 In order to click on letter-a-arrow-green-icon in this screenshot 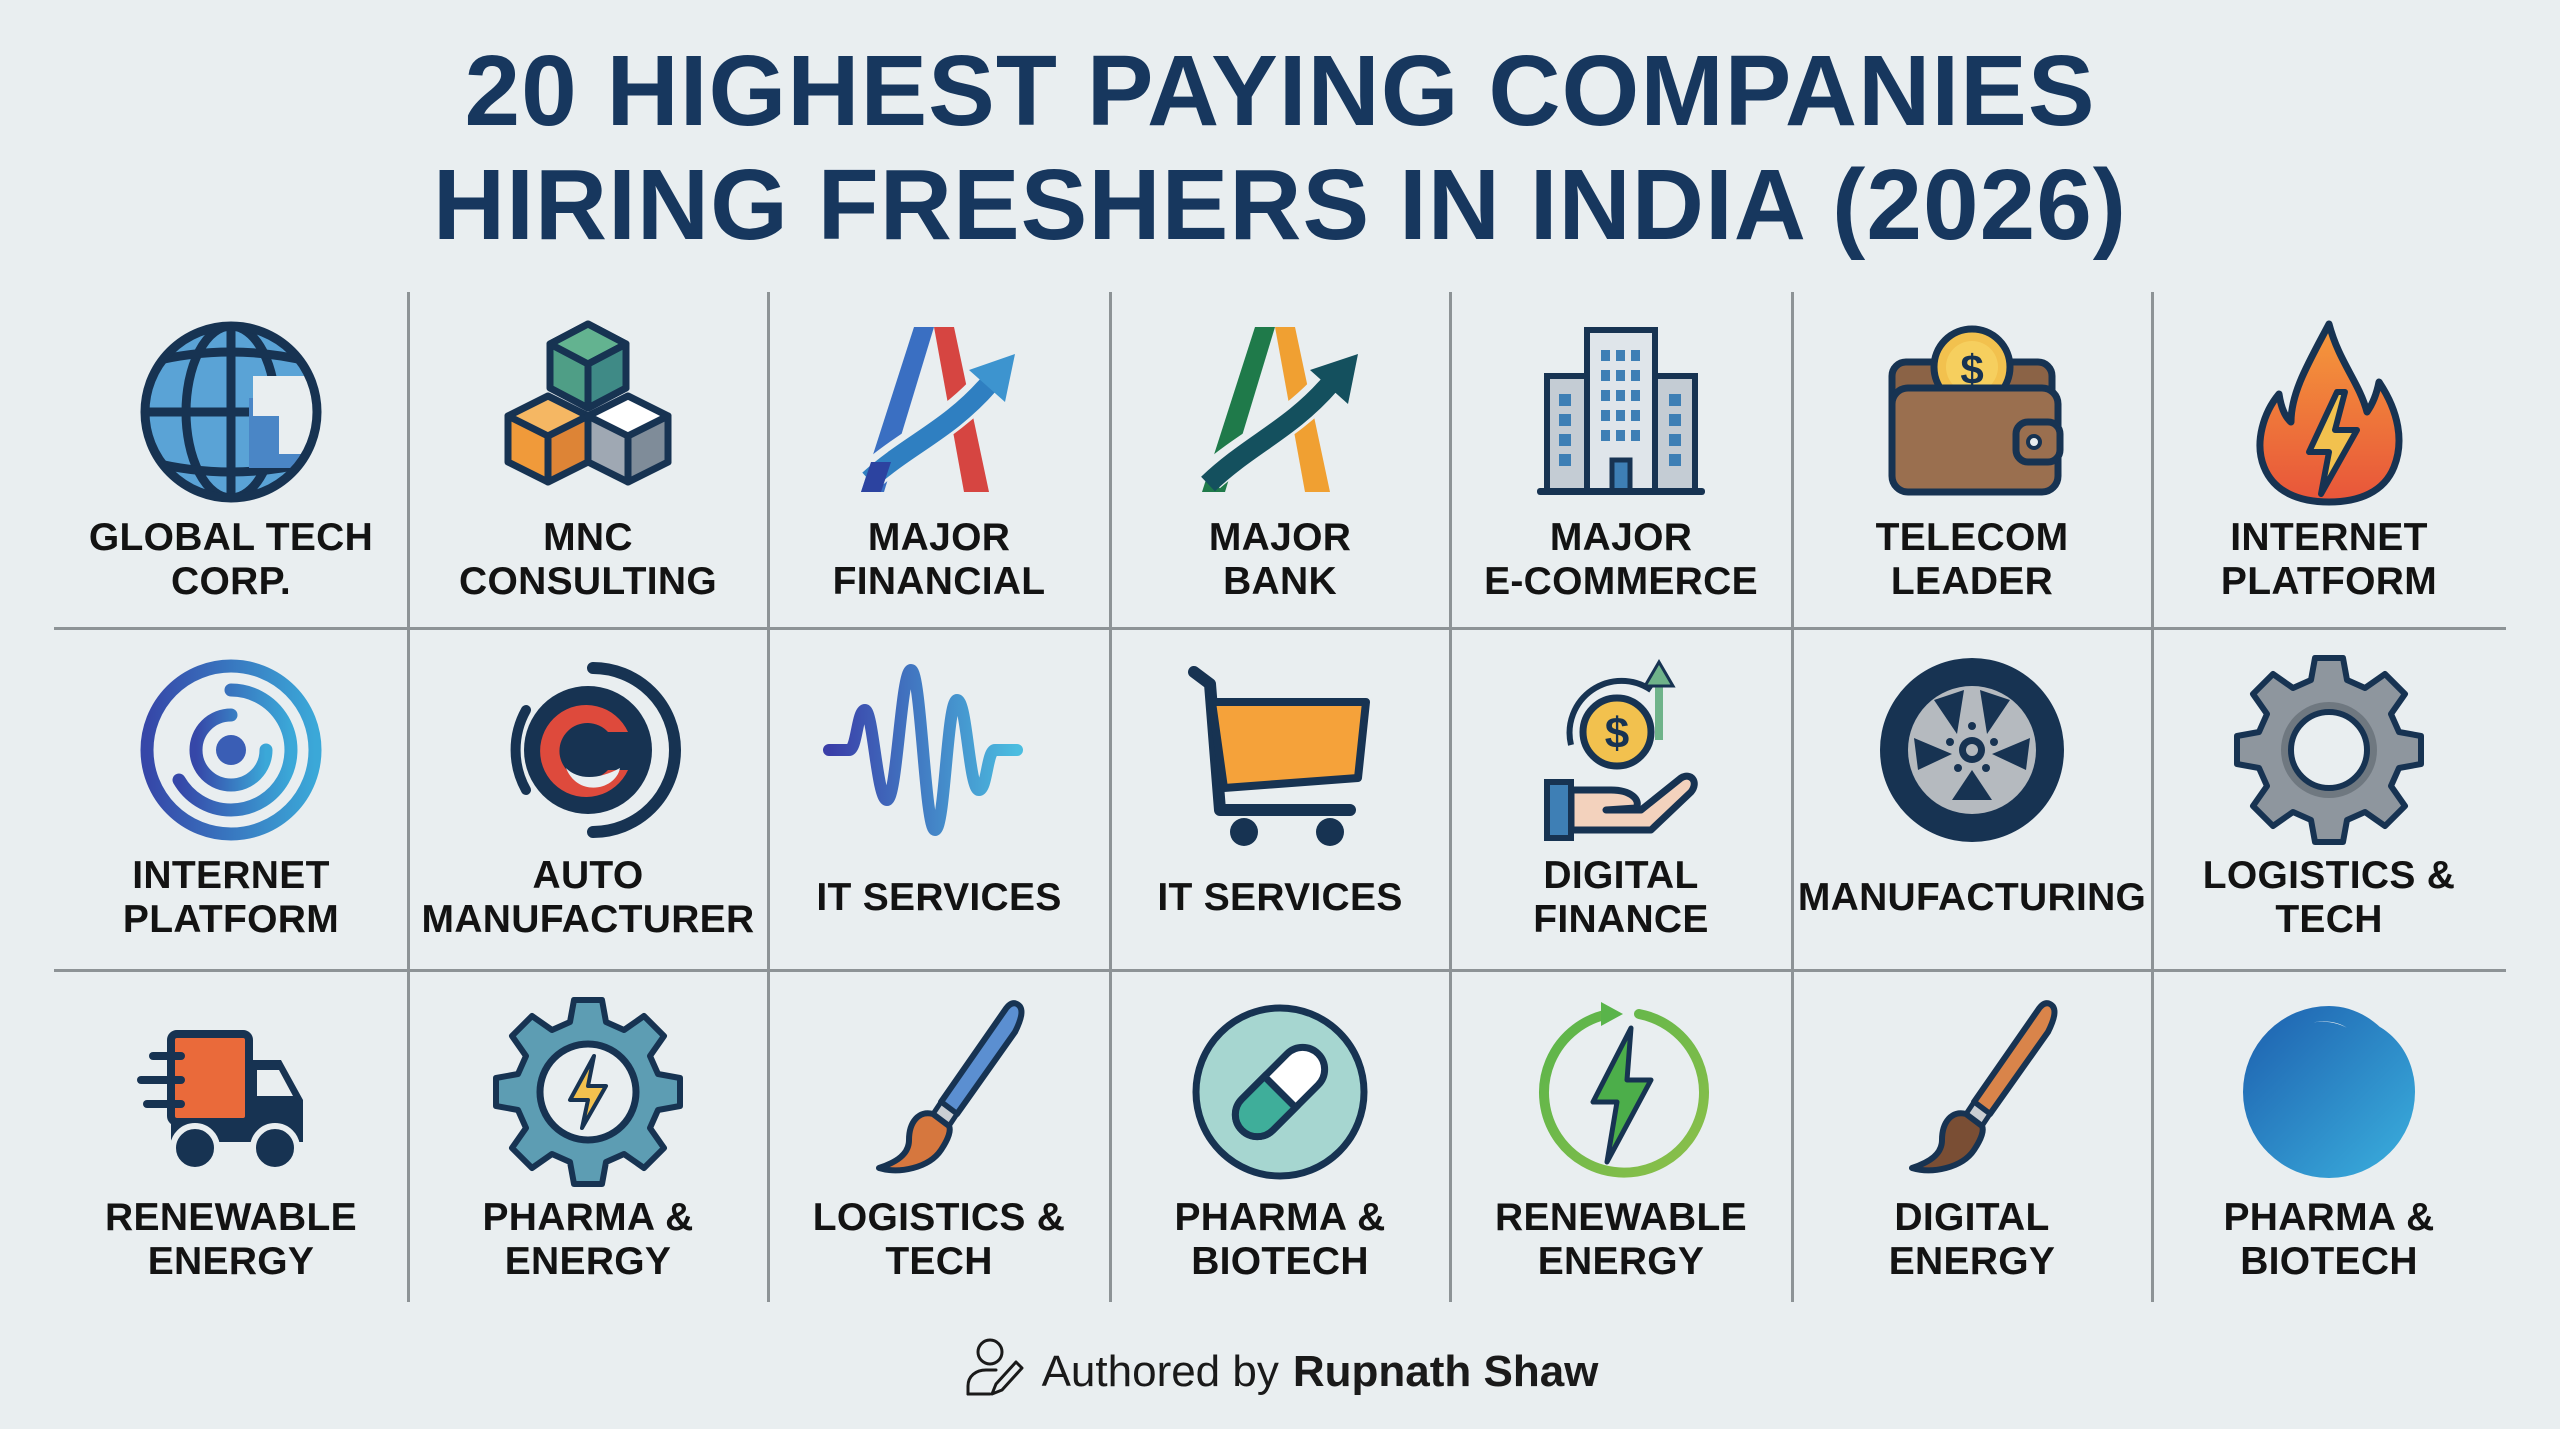, I will do `click(1280, 412)`.